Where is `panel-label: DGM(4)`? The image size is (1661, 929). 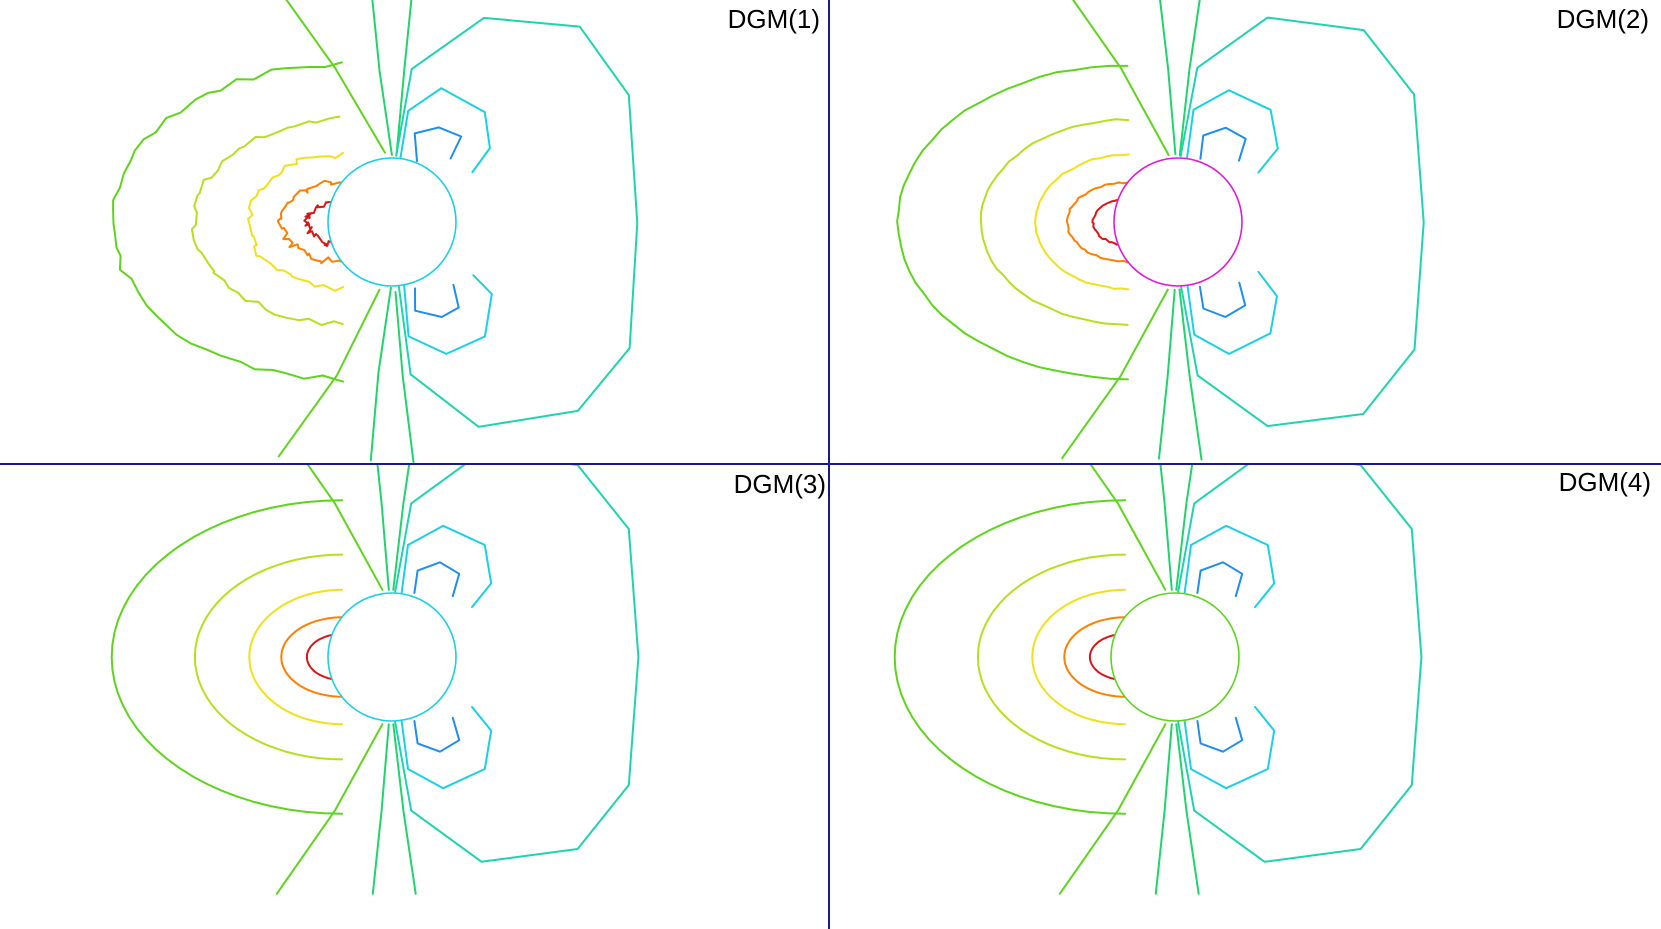 panel-label: DGM(4) is located at coordinates (1604, 482).